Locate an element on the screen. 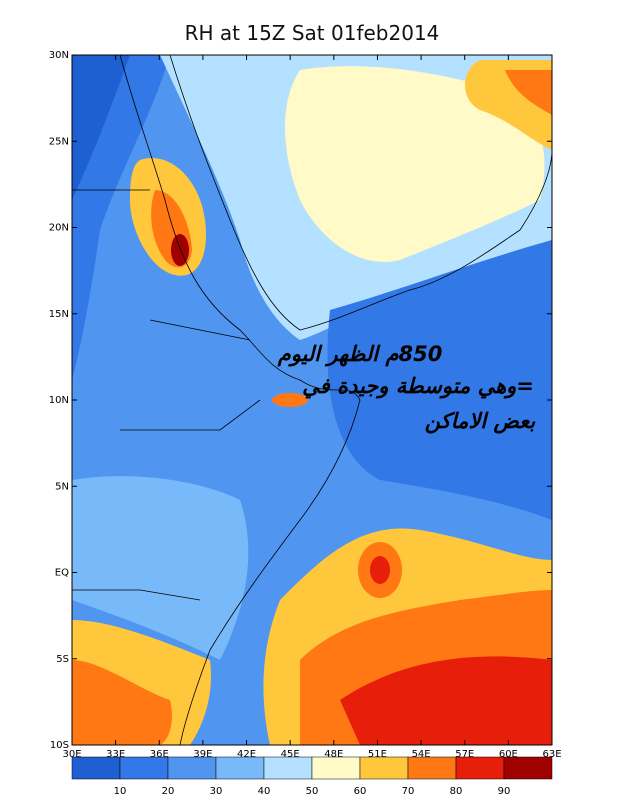 The height and width of the screenshot is (804, 625). lat-label: 25N is located at coordinates (59, 141).